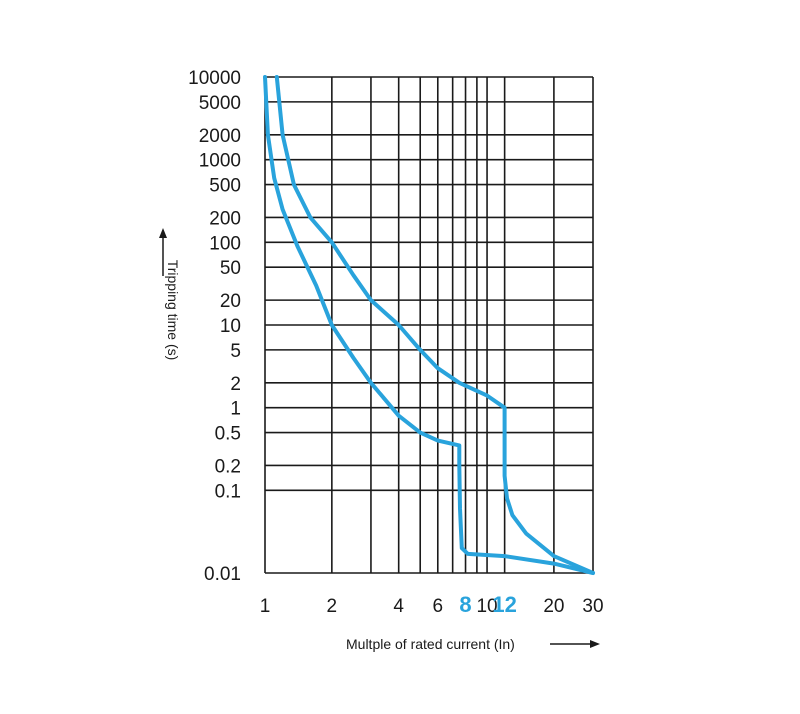  Describe the element at coordinates (575, 644) in the screenshot. I see `x-axis-arrow` at that location.